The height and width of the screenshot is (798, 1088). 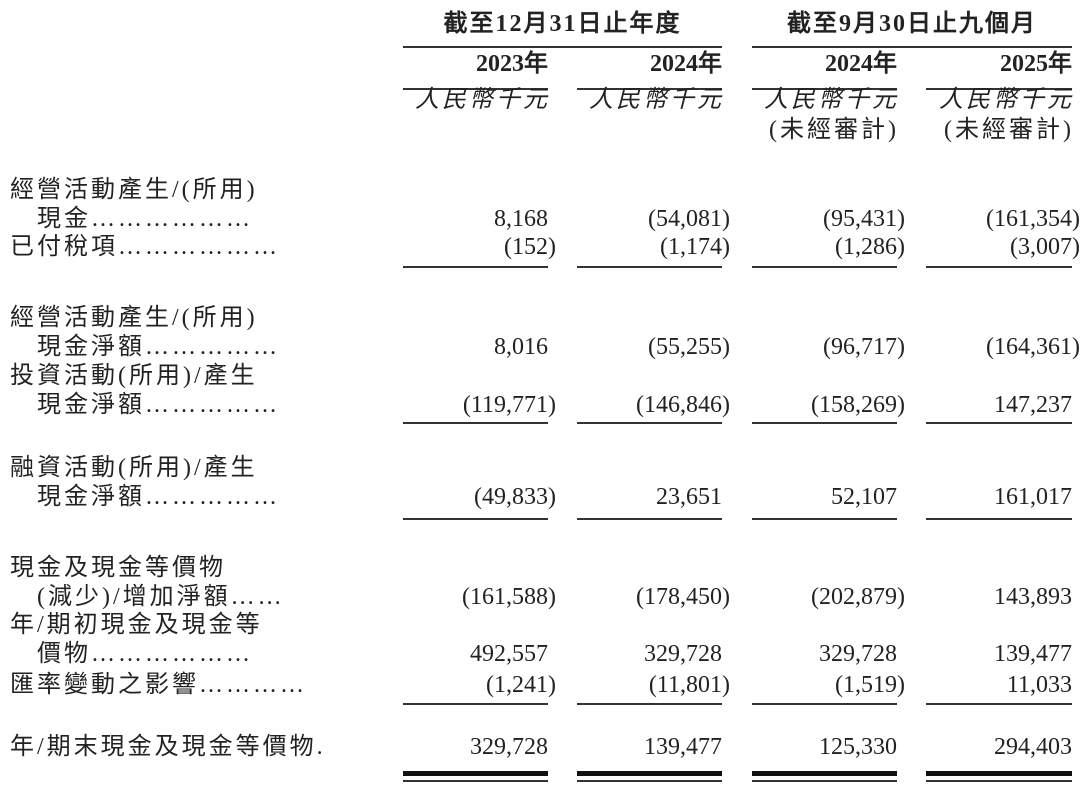 What do you see at coordinates (530, 247) in the screenshot?
I see `cell-value: (152)` at bounding box center [530, 247].